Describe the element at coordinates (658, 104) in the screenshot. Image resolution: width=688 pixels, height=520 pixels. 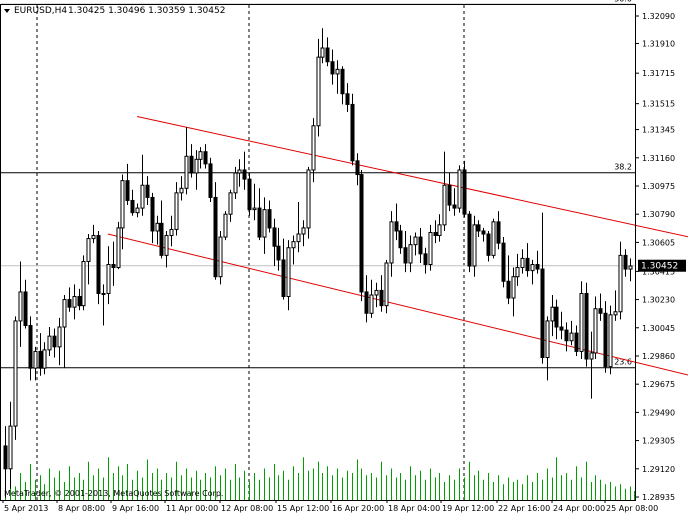
I see `price-tick-label: 1.31515` at that location.